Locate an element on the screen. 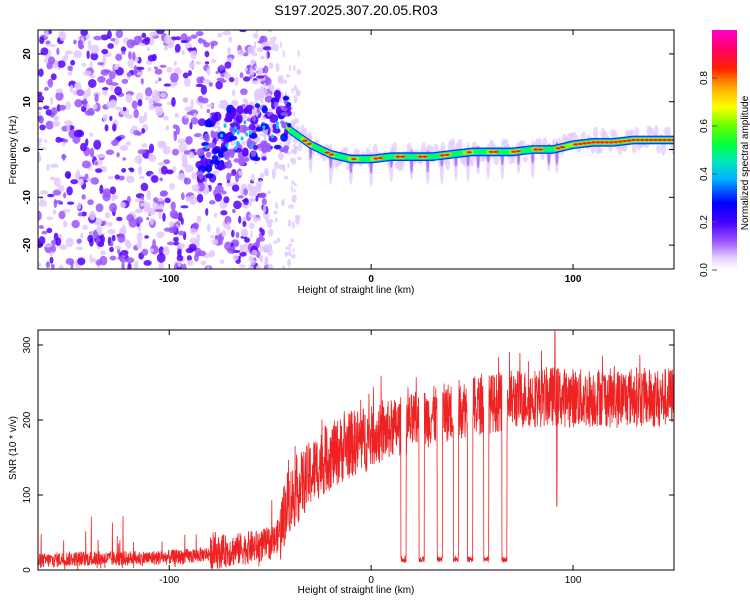 The height and width of the screenshot is (600, 750). y-tick-label: 0 is located at coordinates (27, 149).